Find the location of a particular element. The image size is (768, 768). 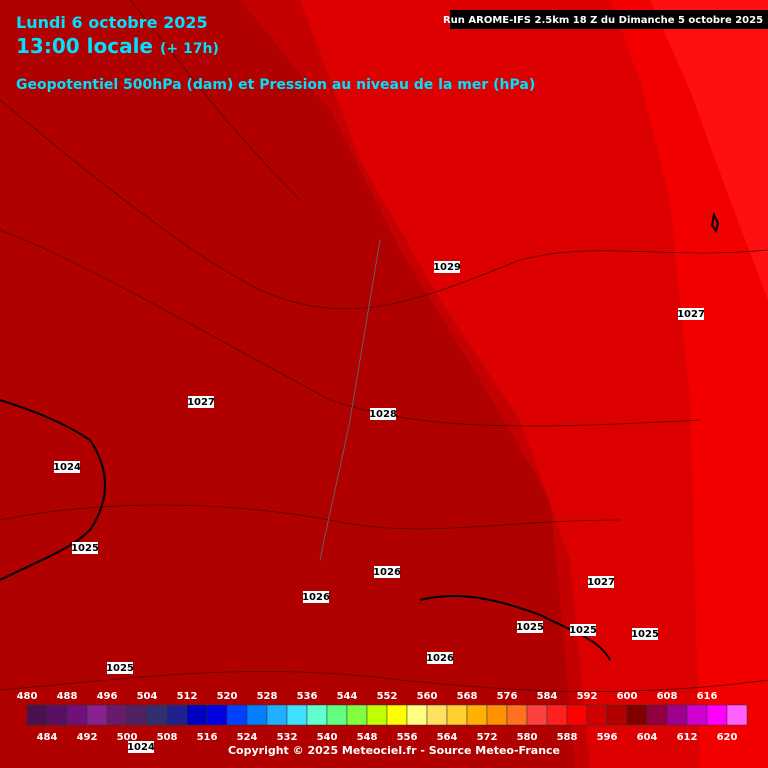

time: 13:00 locale is located at coordinates (84, 46).